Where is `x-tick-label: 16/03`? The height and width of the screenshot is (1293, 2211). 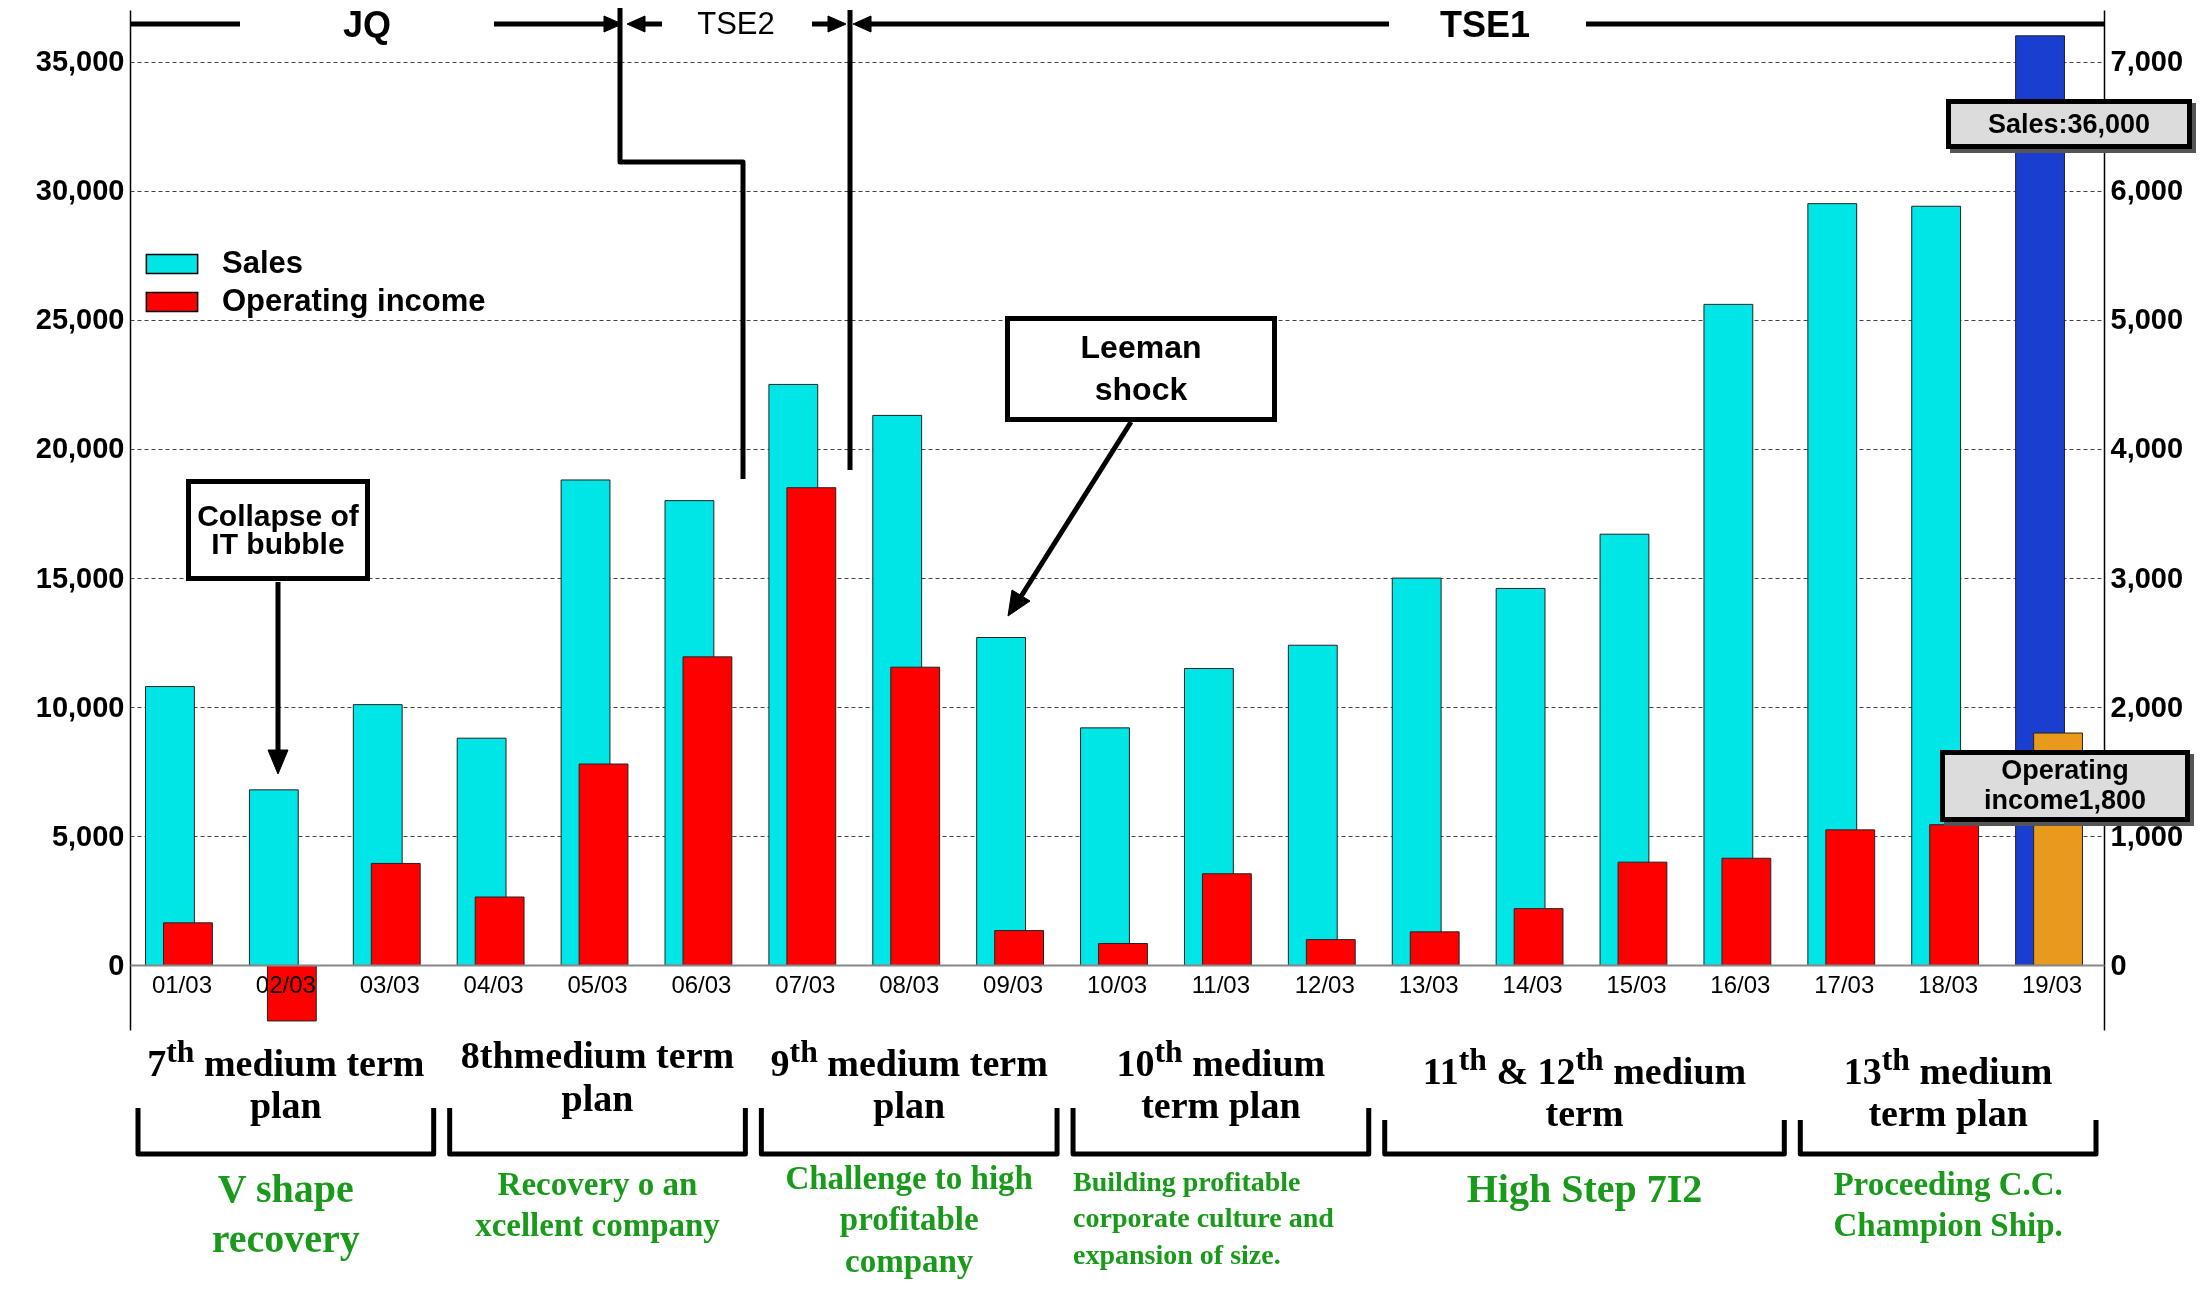 x-tick-label: 16/03 is located at coordinates (1740, 984).